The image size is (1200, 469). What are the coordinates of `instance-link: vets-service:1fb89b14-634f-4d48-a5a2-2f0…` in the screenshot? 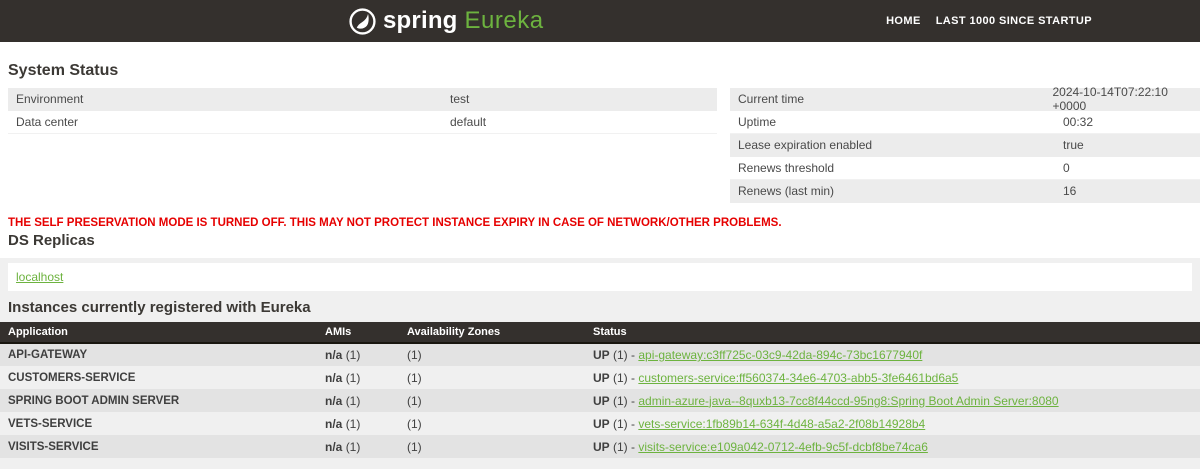 It's located at (782, 423).